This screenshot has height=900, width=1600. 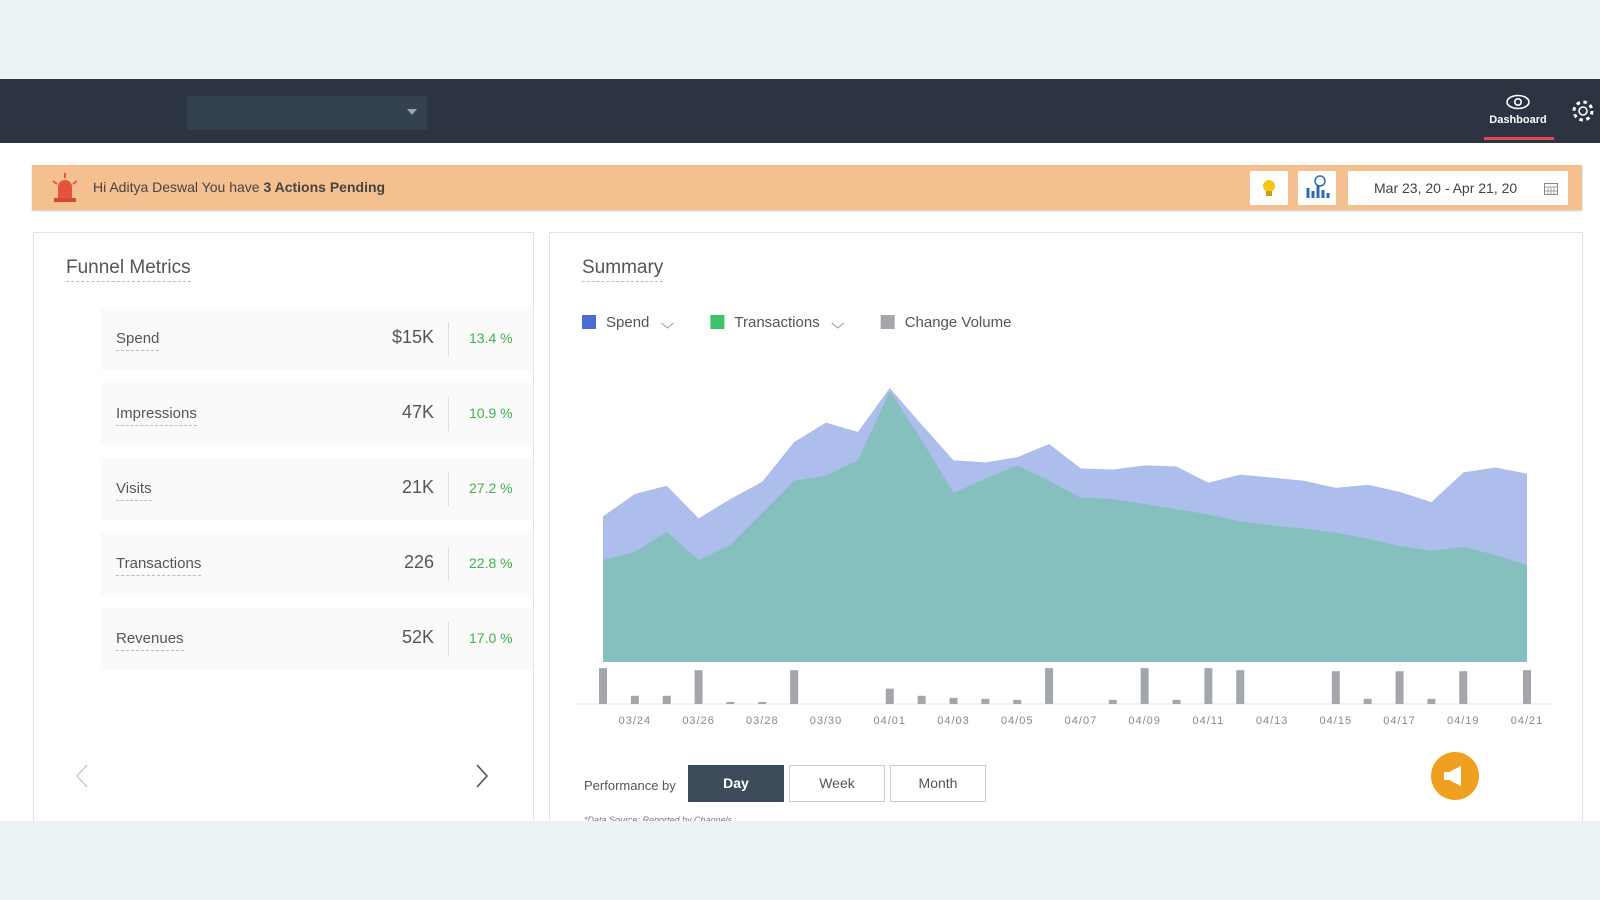 I want to click on metric-value: 21K, so click(x=417, y=487).